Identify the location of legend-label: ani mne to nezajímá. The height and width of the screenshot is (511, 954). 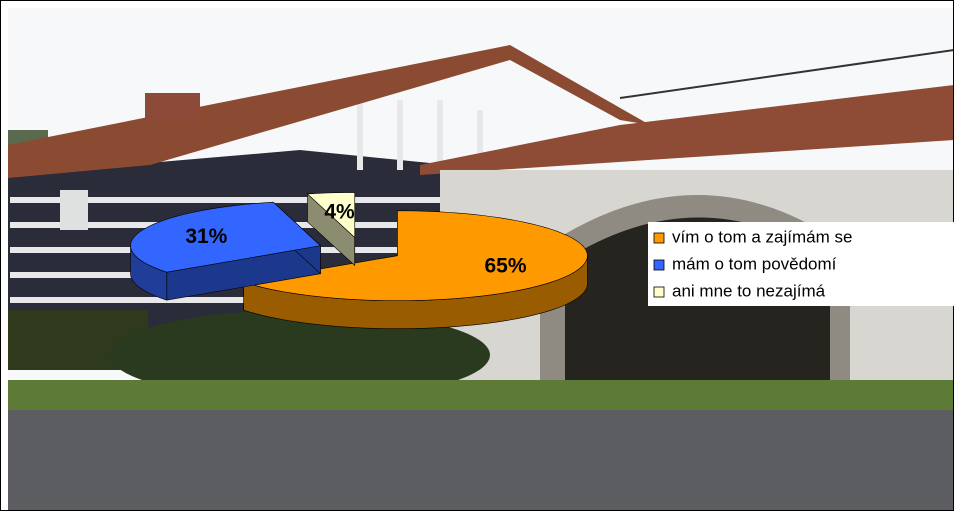
(749, 290).